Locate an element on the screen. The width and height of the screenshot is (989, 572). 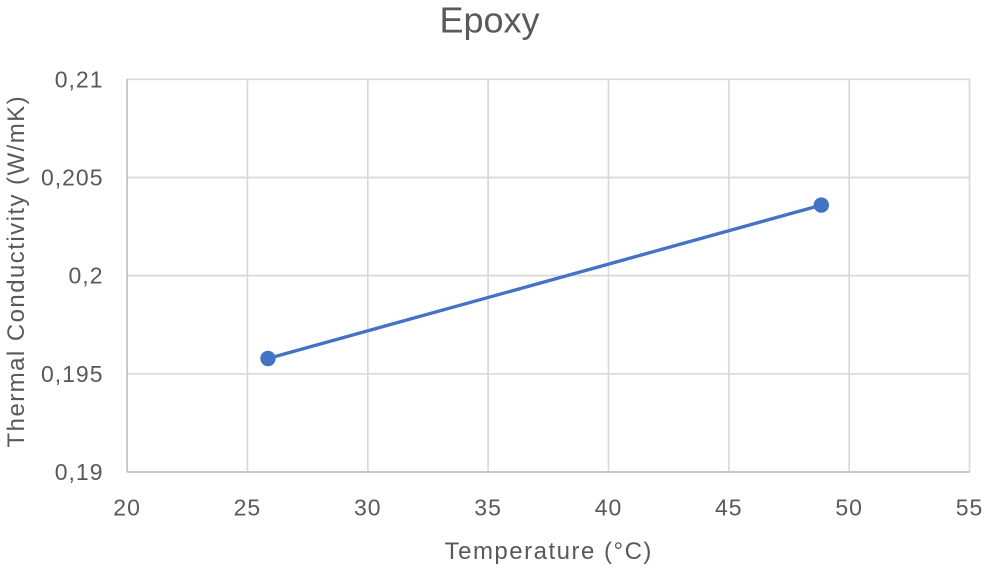
svg-text: 25 is located at coordinates (248, 508).